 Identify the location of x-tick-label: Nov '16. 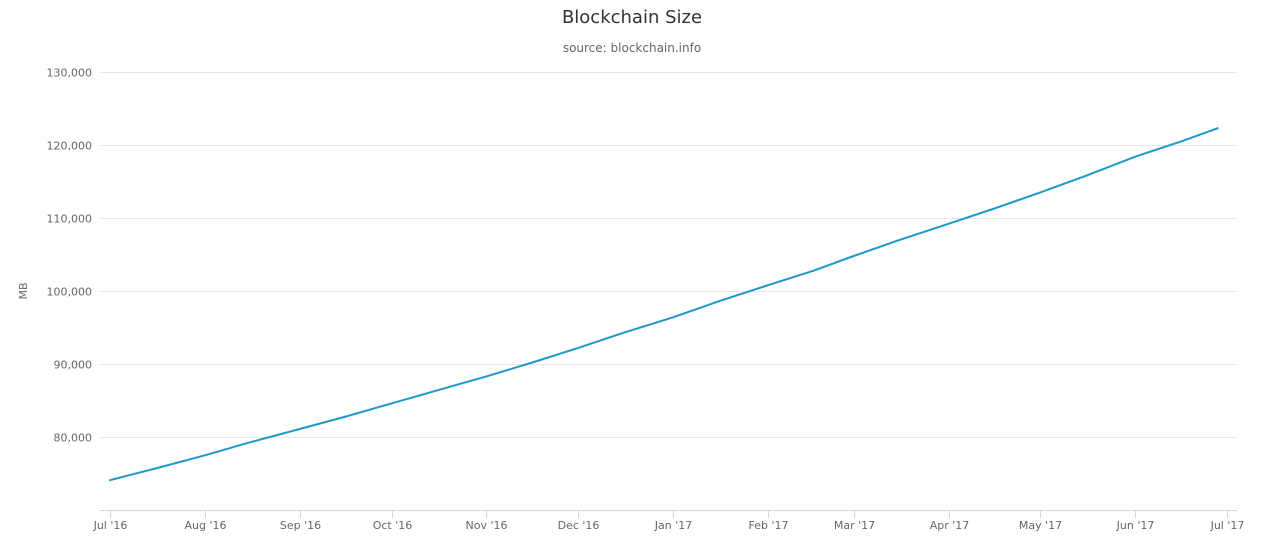
(487, 525).